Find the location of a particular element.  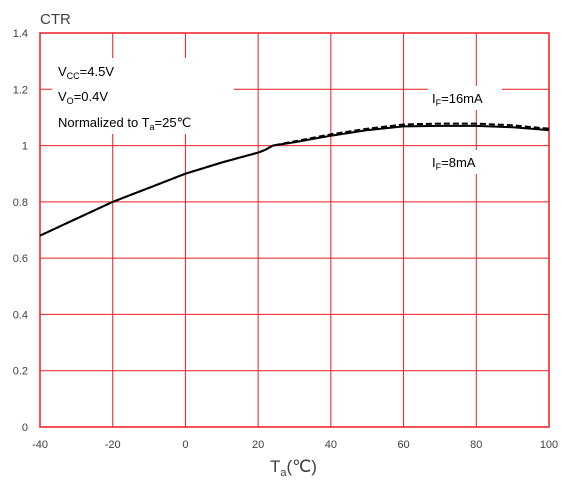

x-tick-label: 40 is located at coordinates (331, 445).